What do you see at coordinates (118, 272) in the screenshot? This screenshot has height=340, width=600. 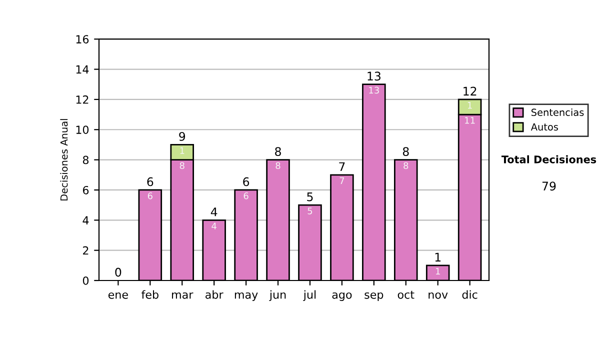 I see `total-label: 0` at bounding box center [118, 272].